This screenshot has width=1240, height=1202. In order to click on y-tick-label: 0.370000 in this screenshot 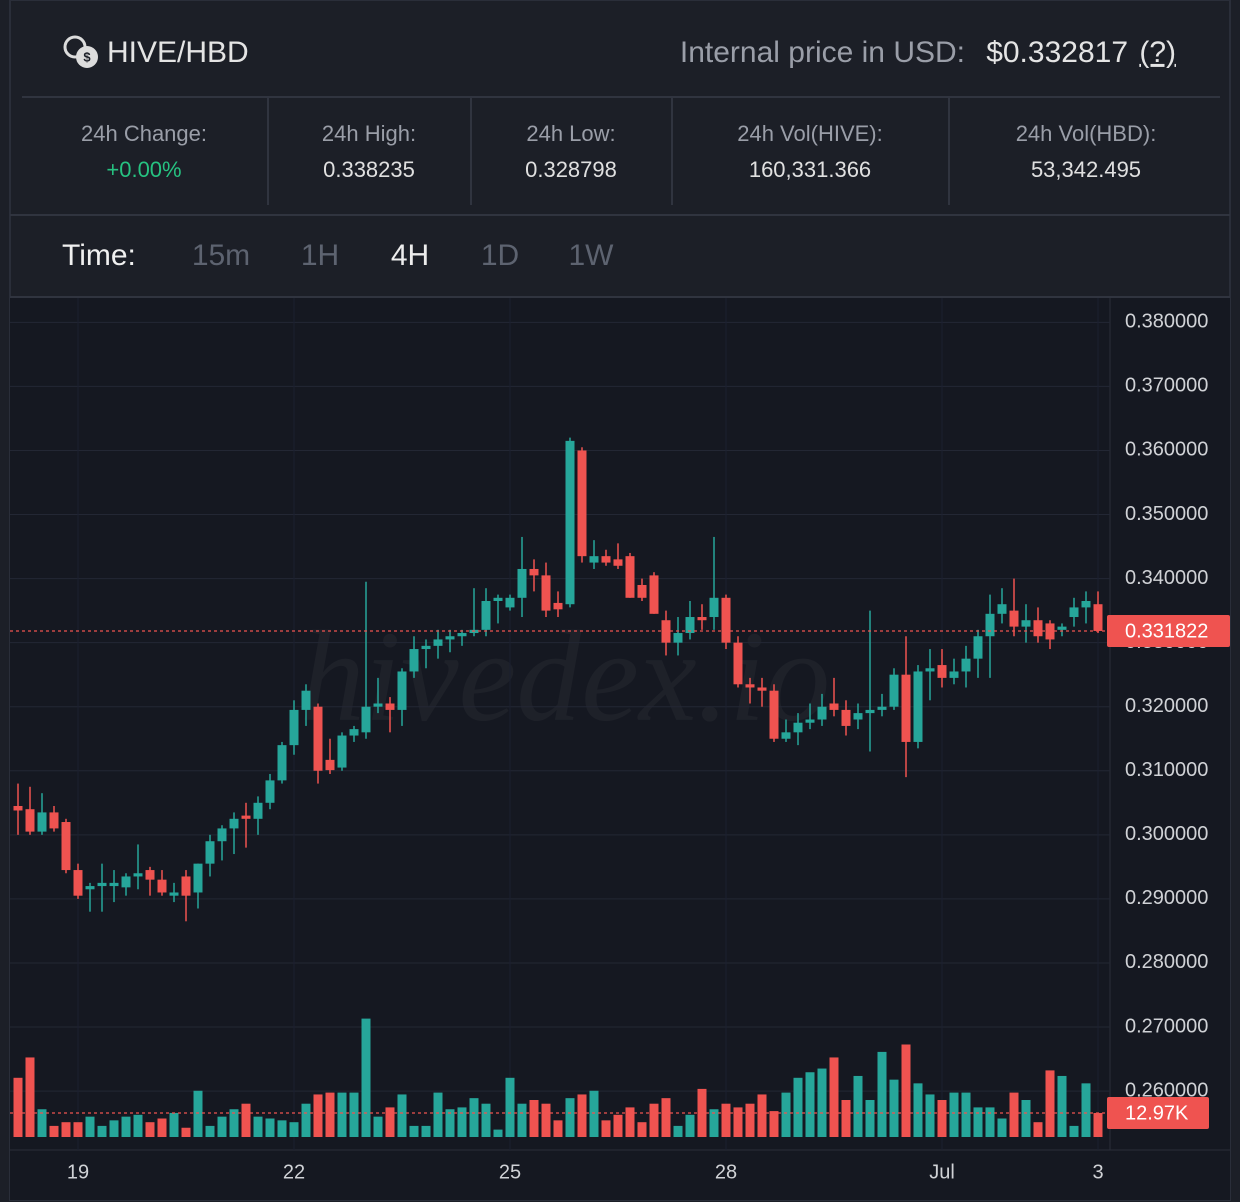, I will do `click(1166, 386)`.